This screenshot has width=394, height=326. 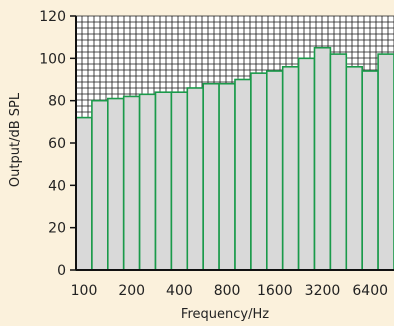 I want to click on x-tick-label: 6400, so click(x=370, y=291).